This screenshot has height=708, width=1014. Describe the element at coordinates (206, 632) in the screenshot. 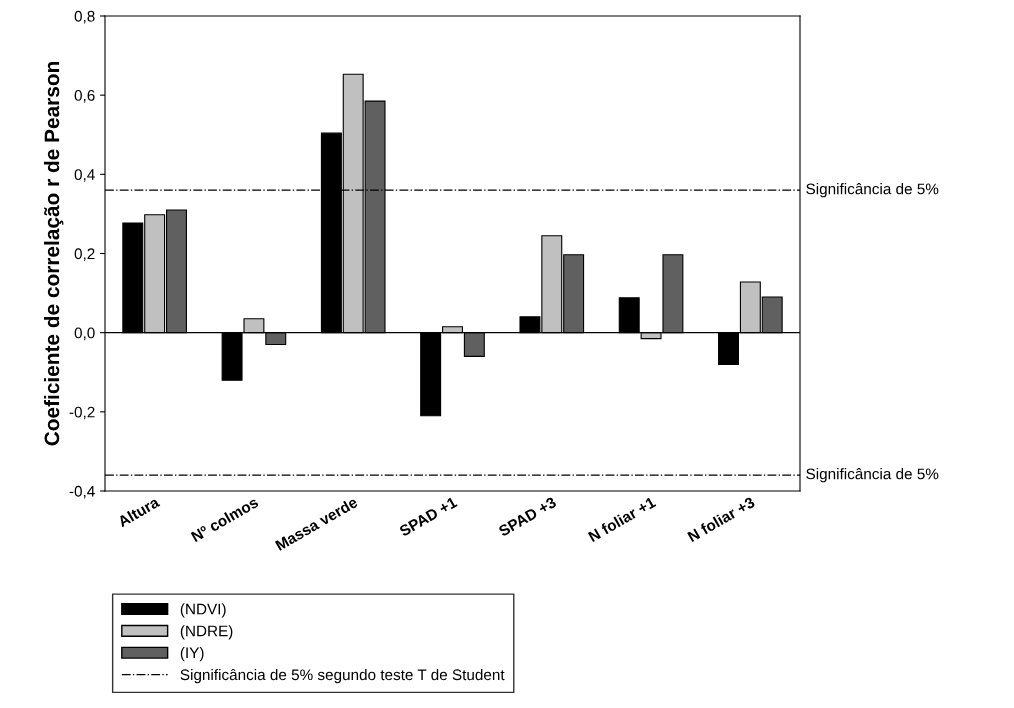

I see `legend-label: (NDRE)` at that location.